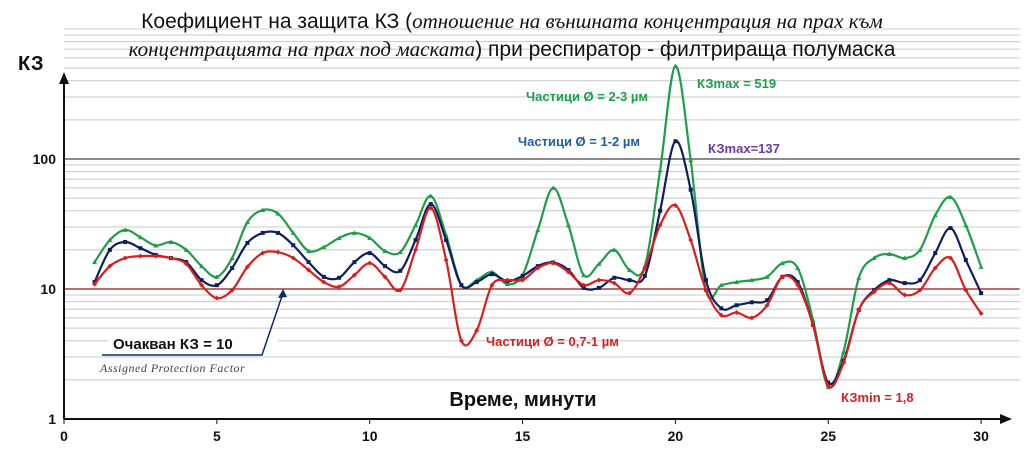  I want to click on legend-green: Частици Ø = 2-3 µм, so click(587, 96).